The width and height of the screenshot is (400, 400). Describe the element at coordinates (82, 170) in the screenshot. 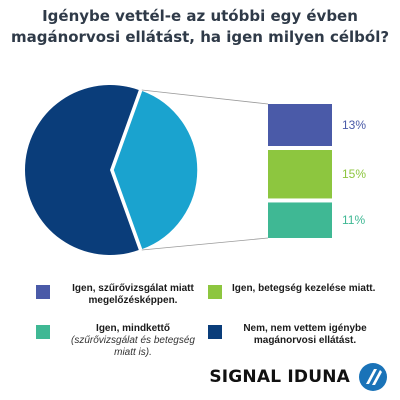

I see `pie-slice-no` at that location.